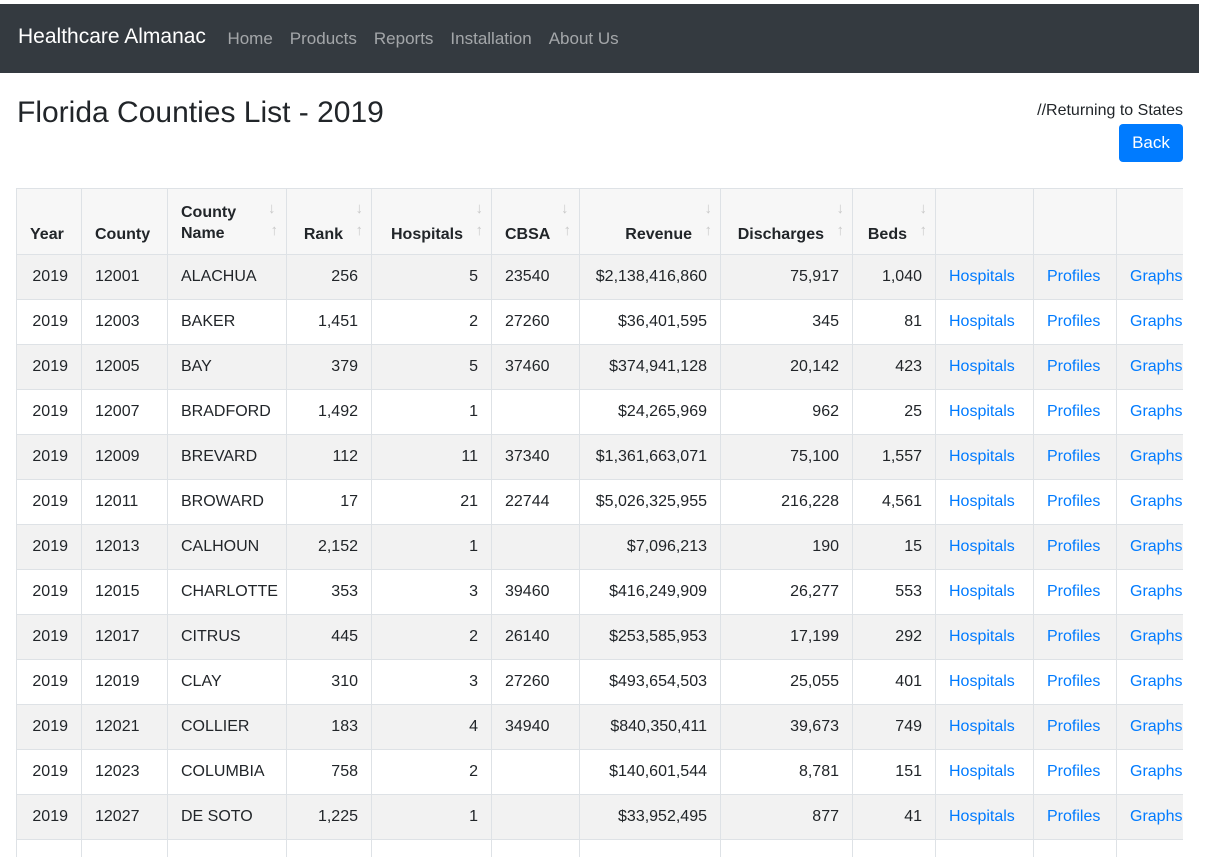 This screenshot has height=857, width=1205. Describe the element at coordinates (124, 457) in the screenshot. I see `cell-county: 12009` at that location.